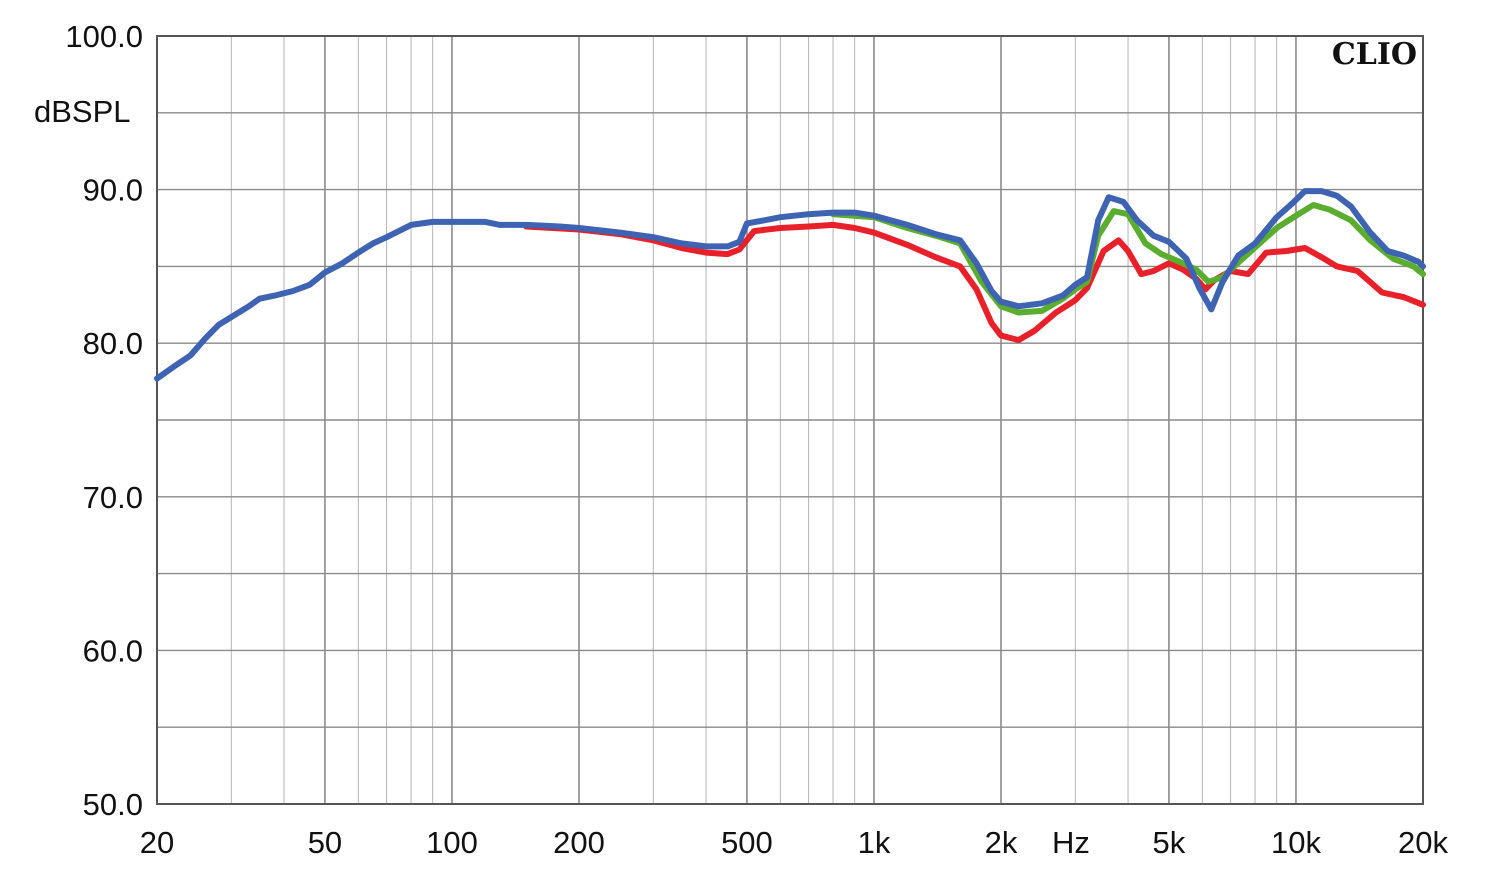 This screenshot has height=877, width=1500. What do you see at coordinates (747, 842) in the screenshot?
I see `x-tick-label: 500` at bounding box center [747, 842].